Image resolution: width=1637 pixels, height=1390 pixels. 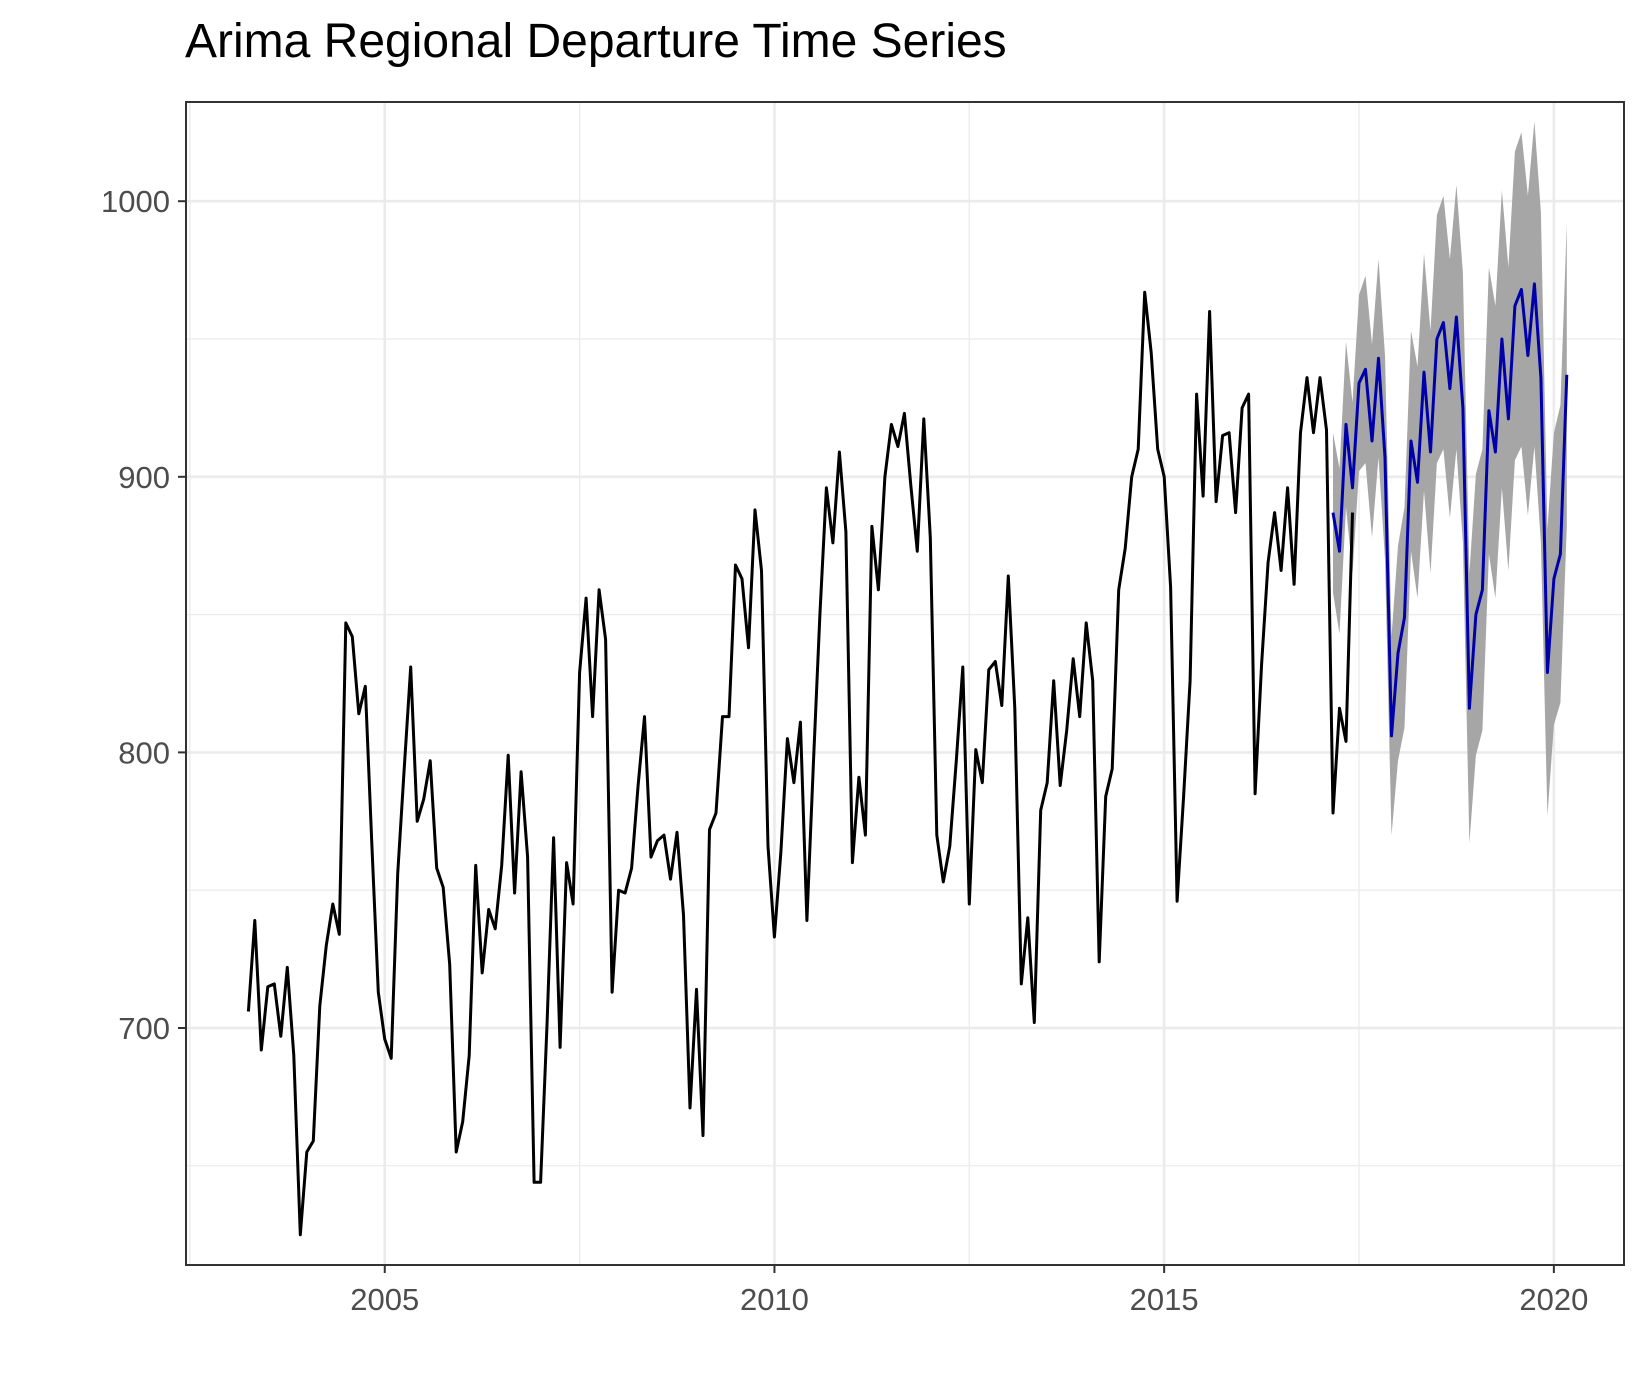 I want to click on x-tick-label: 2015, so click(x=1164, y=1299).